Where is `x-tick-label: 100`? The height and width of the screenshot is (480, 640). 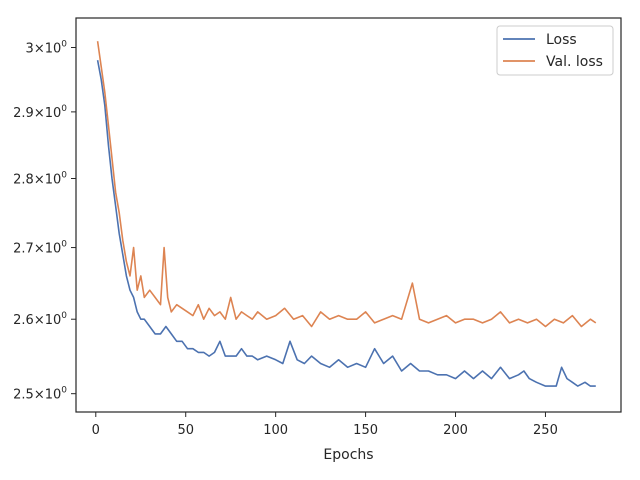 x-tick-label: 100 is located at coordinates (275, 430).